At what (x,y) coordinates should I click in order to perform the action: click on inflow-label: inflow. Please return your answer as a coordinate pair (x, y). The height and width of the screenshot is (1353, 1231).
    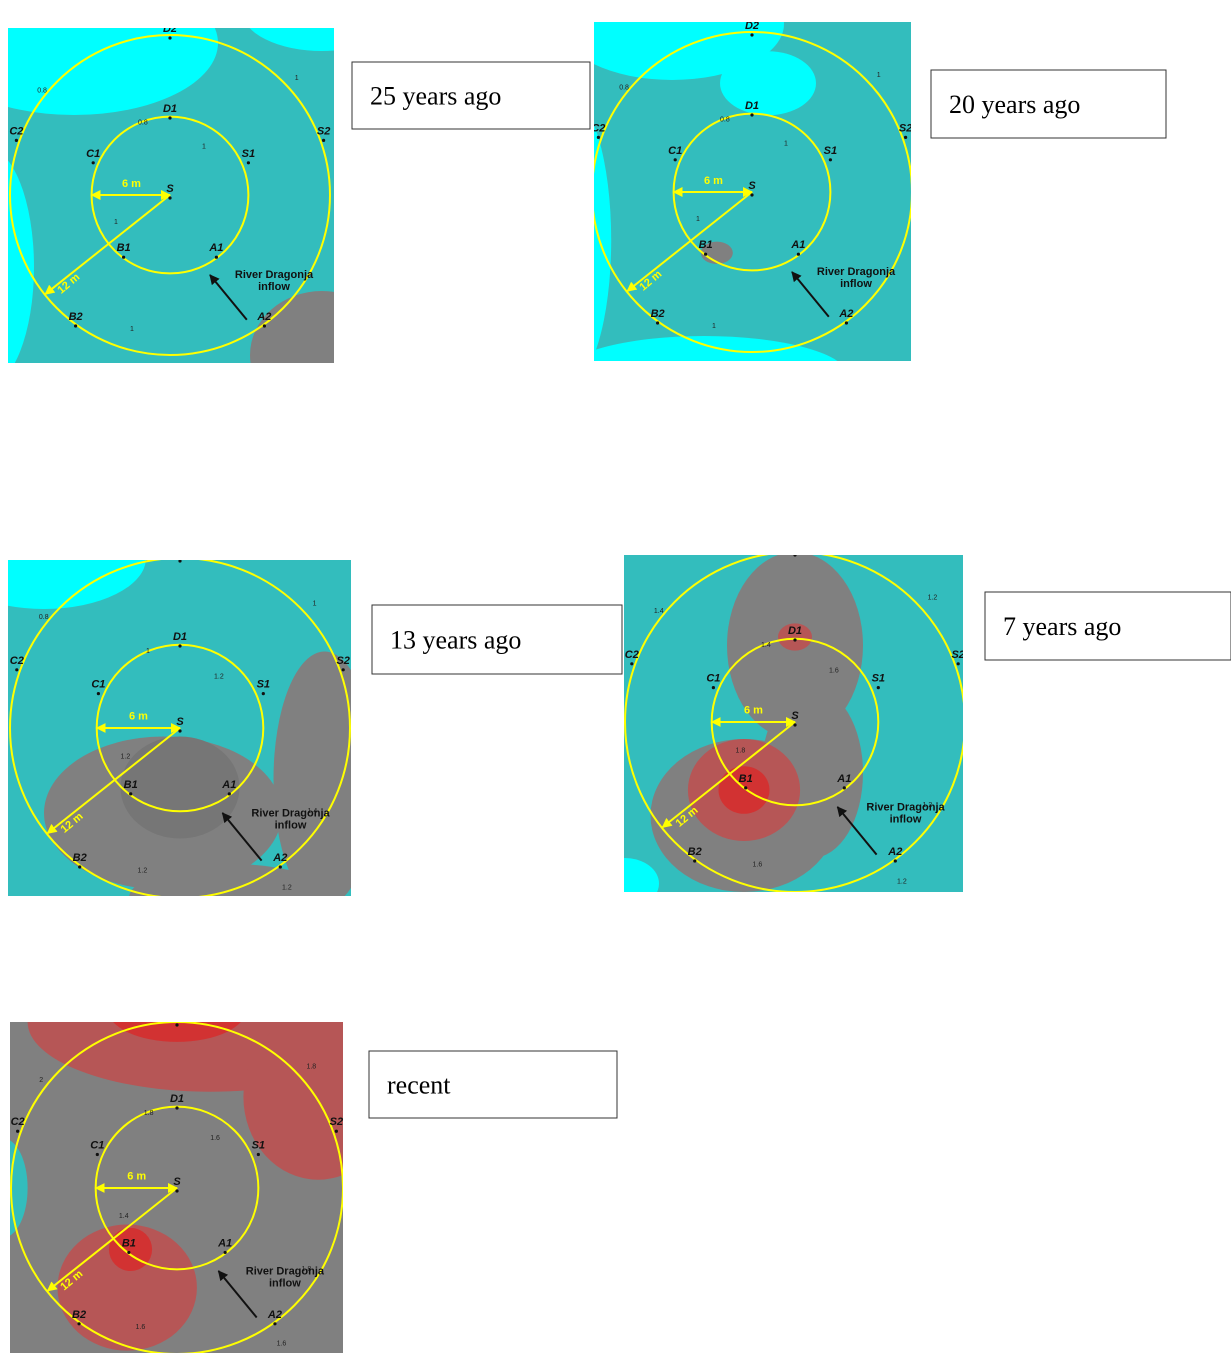
    Looking at the image, I should click on (291, 825).